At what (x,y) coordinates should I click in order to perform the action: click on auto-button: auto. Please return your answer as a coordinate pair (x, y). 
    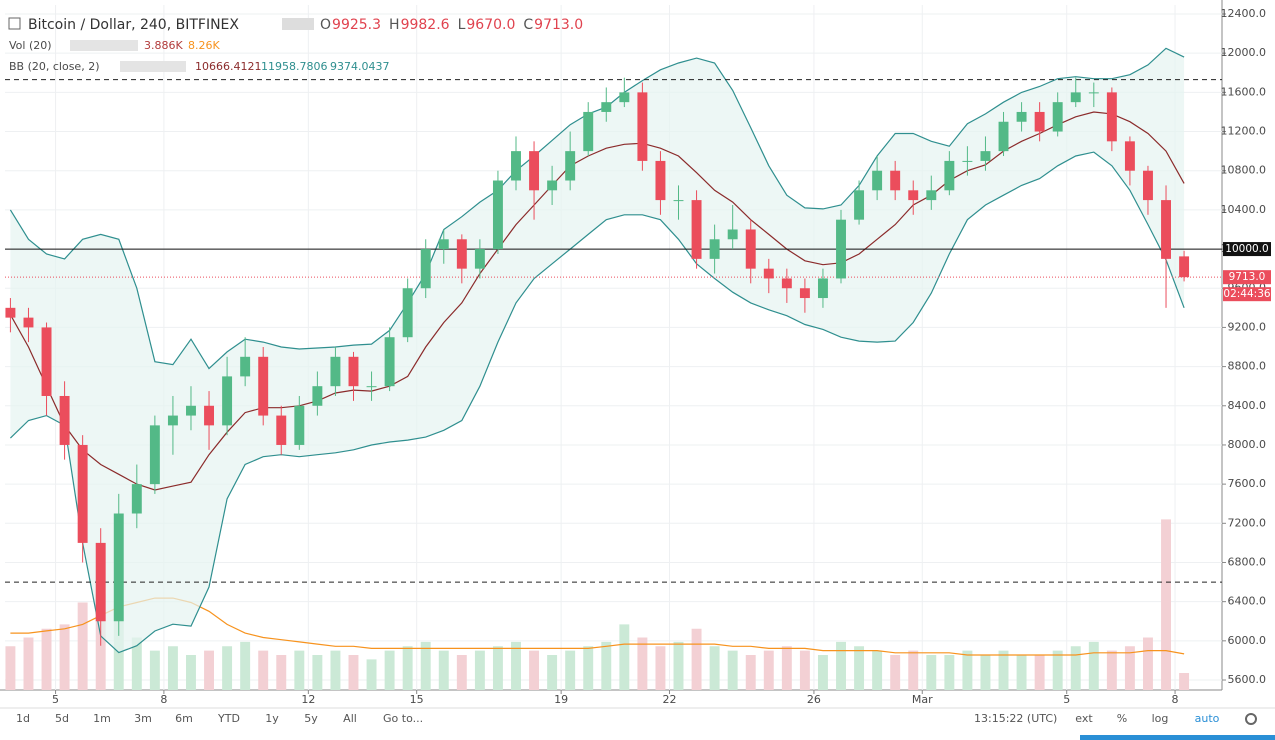
    Looking at the image, I should click on (1207, 718).